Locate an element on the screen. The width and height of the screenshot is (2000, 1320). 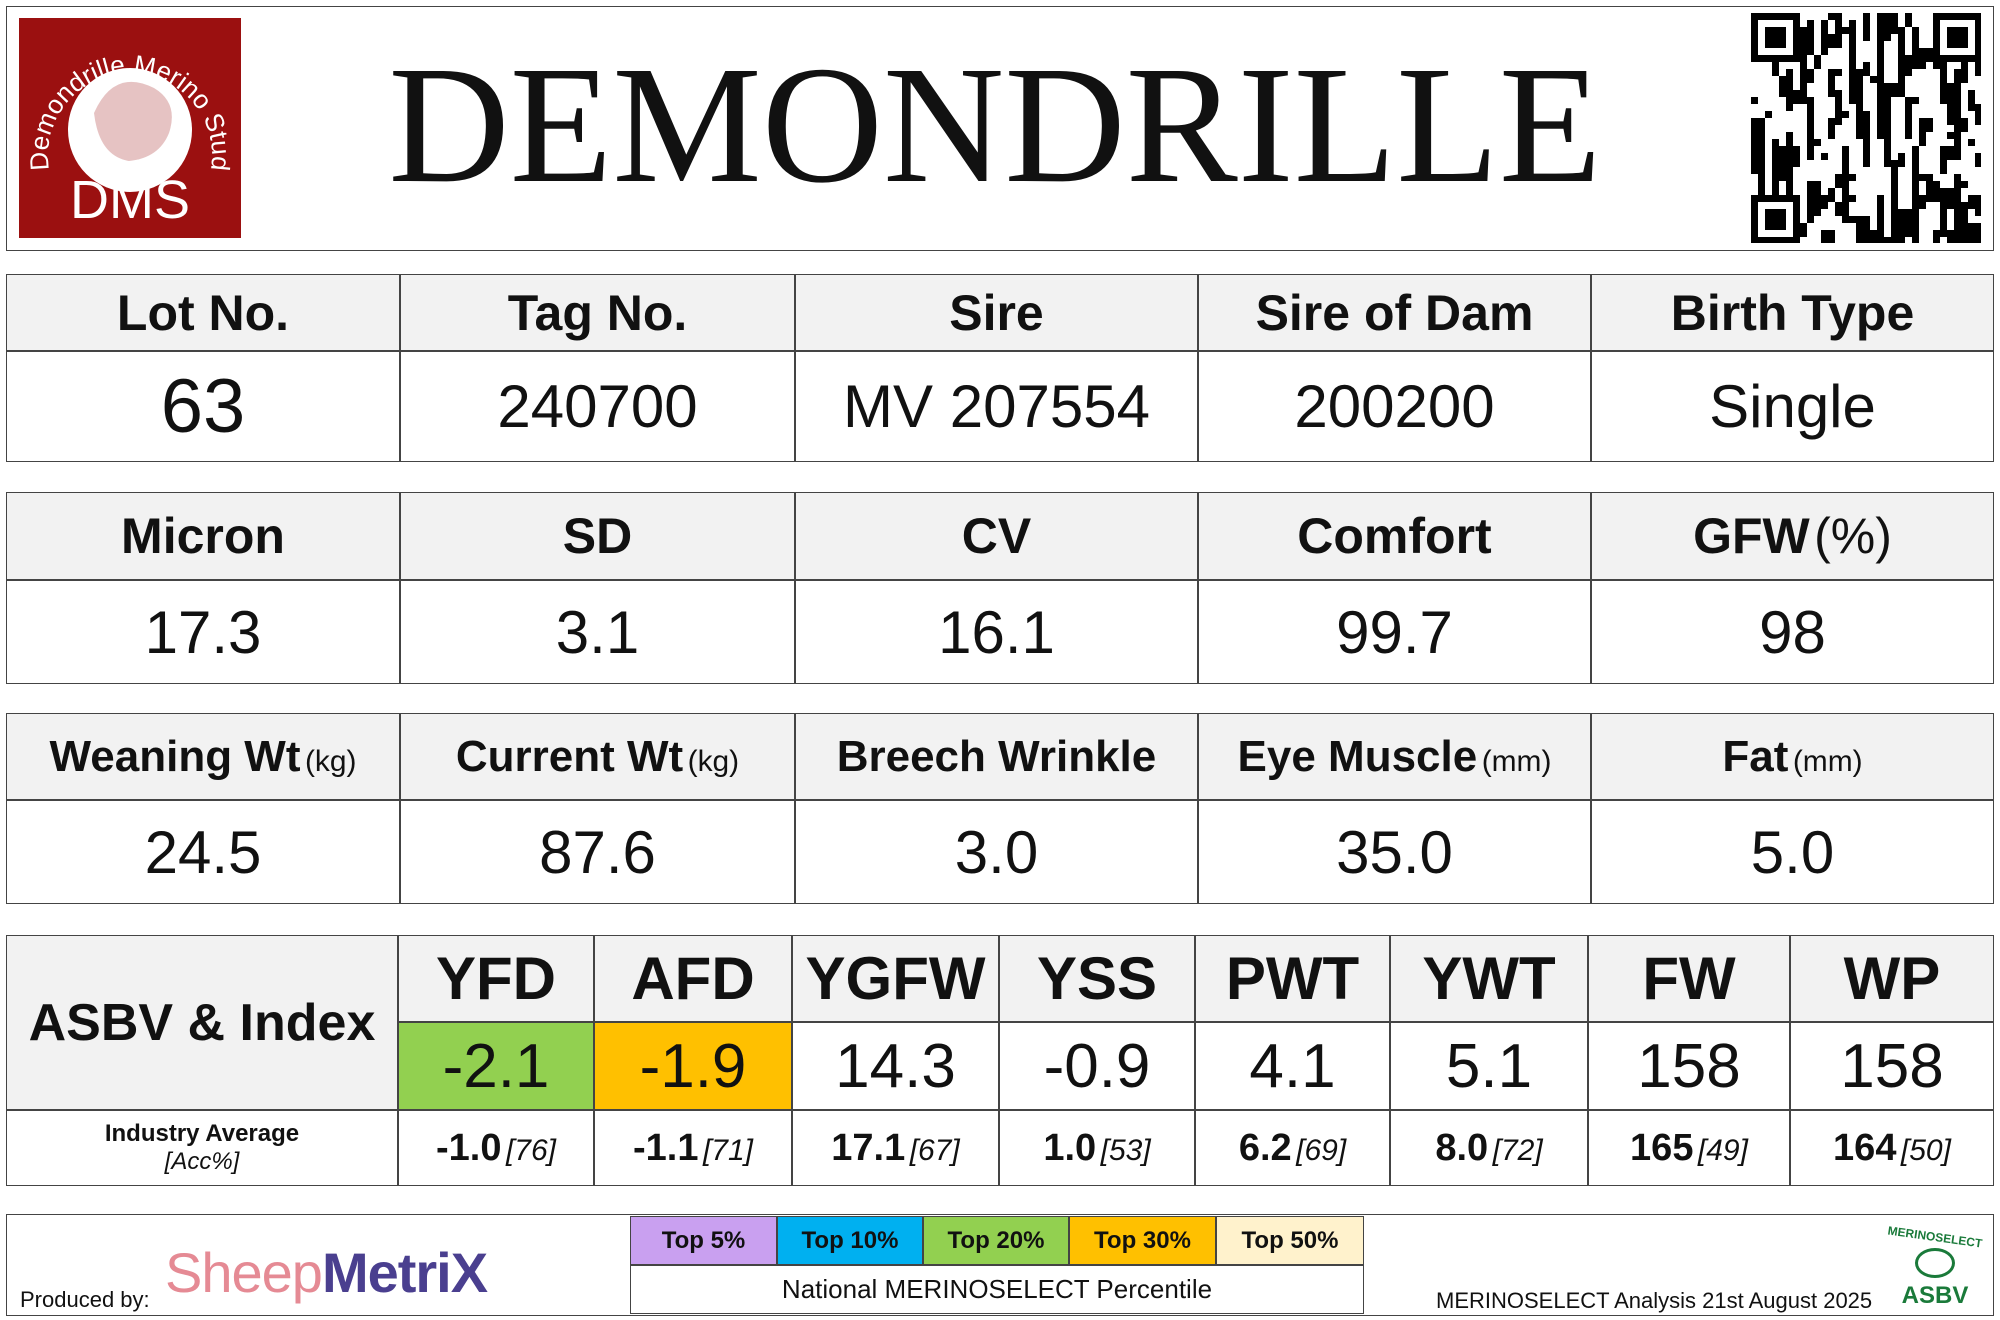
footer-box is located at coordinates (1000, 1265).